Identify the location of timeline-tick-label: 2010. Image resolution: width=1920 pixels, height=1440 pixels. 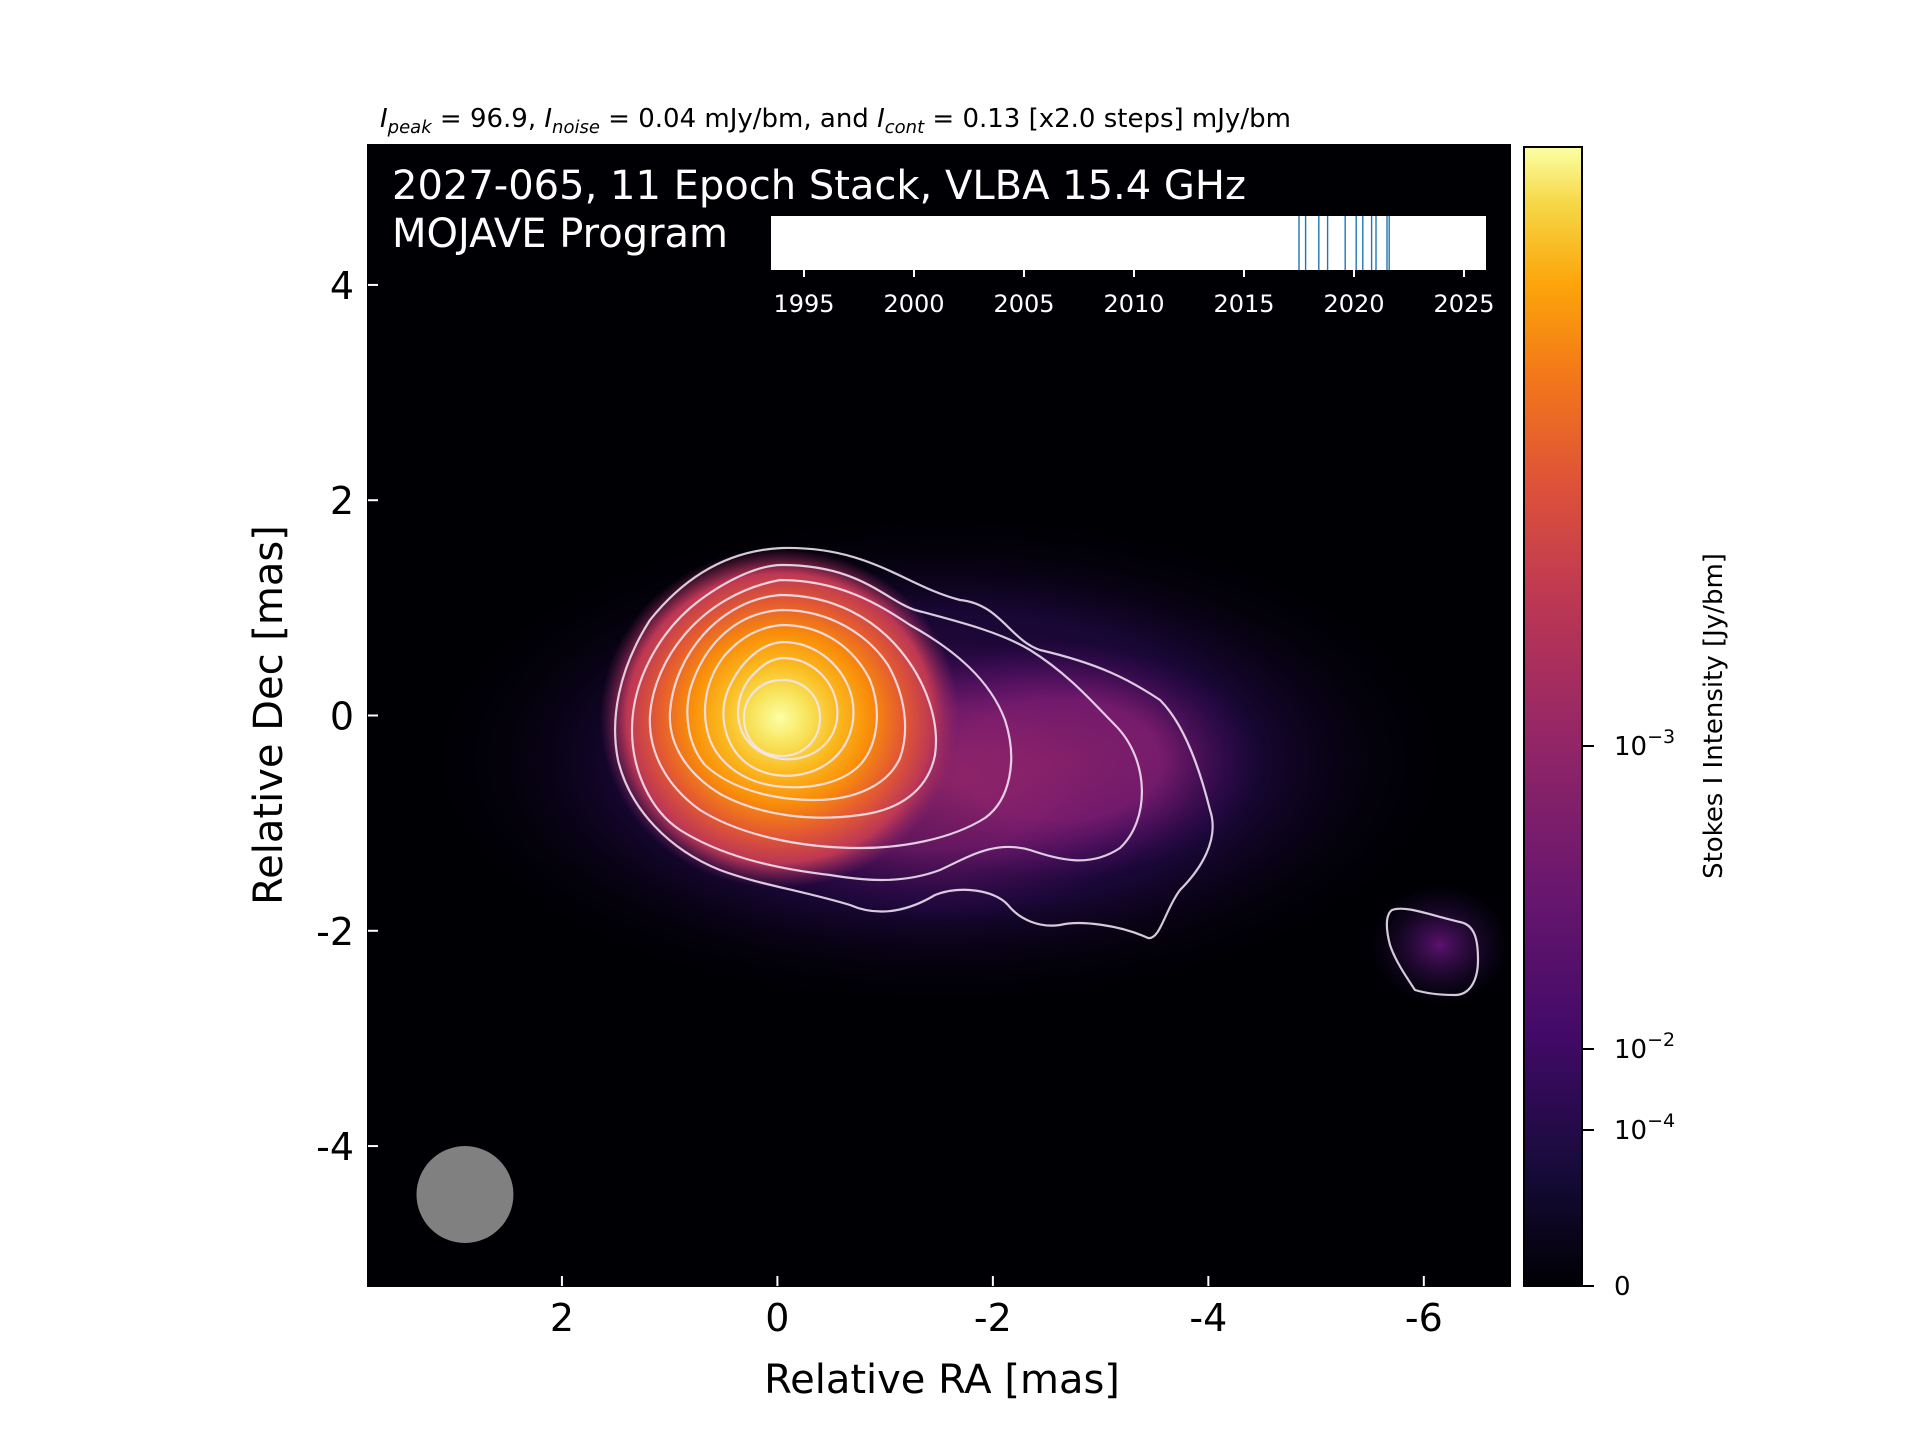
(1133, 304).